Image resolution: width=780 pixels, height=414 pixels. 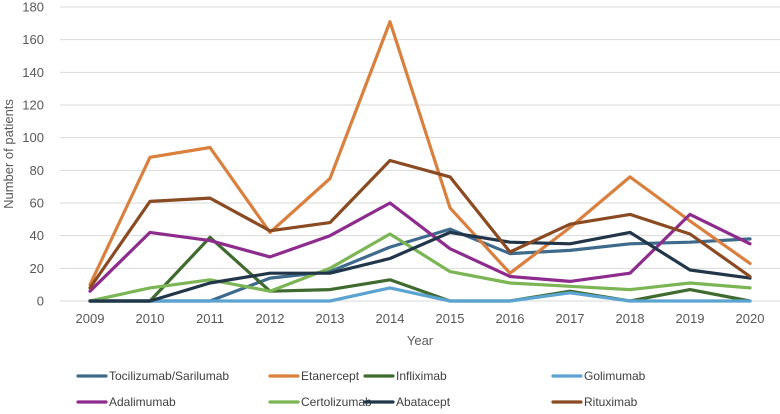 What do you see at coordinates (33, 105) in the screenshot?
I see `y-tick-label: 120` at bounding box center [33, 105].